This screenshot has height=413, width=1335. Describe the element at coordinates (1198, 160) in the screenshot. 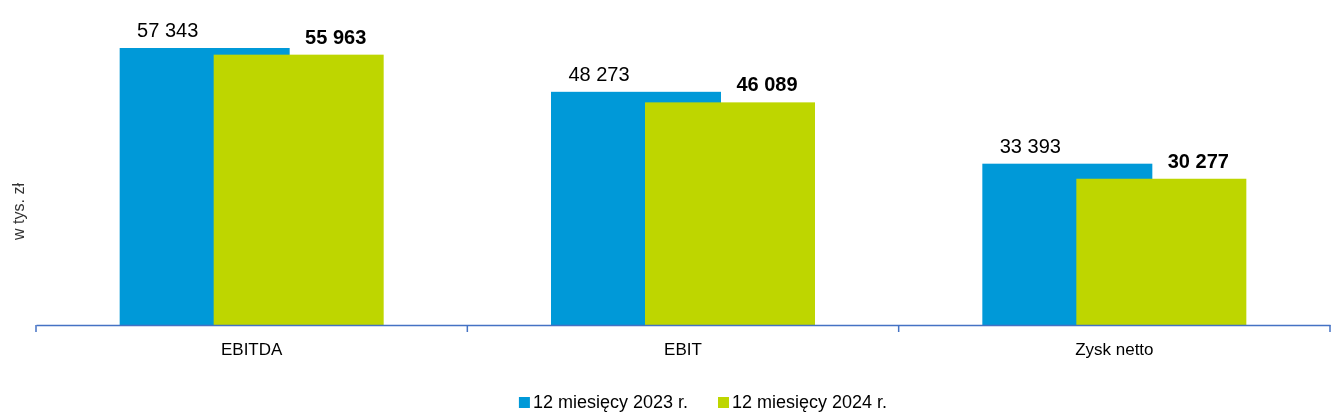

I see `data-label: 30 277` at that location.